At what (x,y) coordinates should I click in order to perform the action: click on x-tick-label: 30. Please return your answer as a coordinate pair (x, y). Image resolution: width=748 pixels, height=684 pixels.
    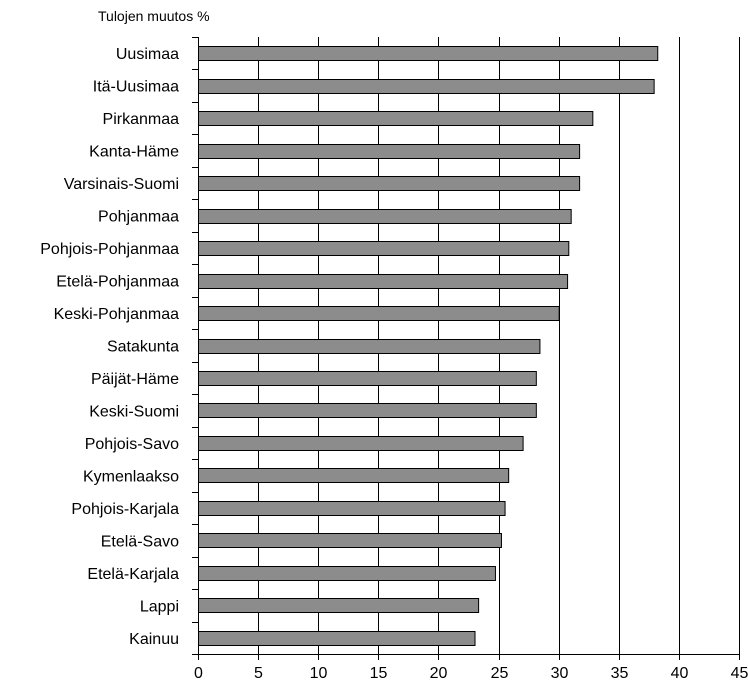
    Looking at the image, I should click on (560, 673).